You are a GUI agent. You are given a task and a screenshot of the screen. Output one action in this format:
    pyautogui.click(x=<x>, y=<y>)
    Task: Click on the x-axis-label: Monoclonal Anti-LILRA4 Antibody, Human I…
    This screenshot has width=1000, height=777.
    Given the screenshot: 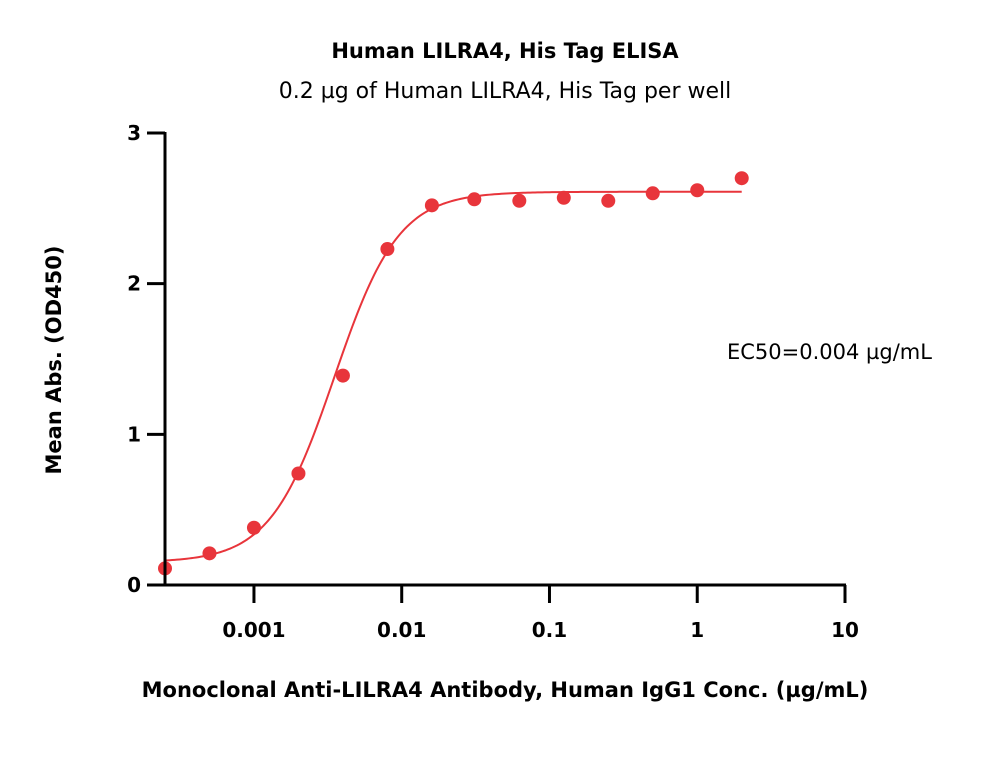 What is the action you would take?
    pyautogui.click(x=505, y=690)
    